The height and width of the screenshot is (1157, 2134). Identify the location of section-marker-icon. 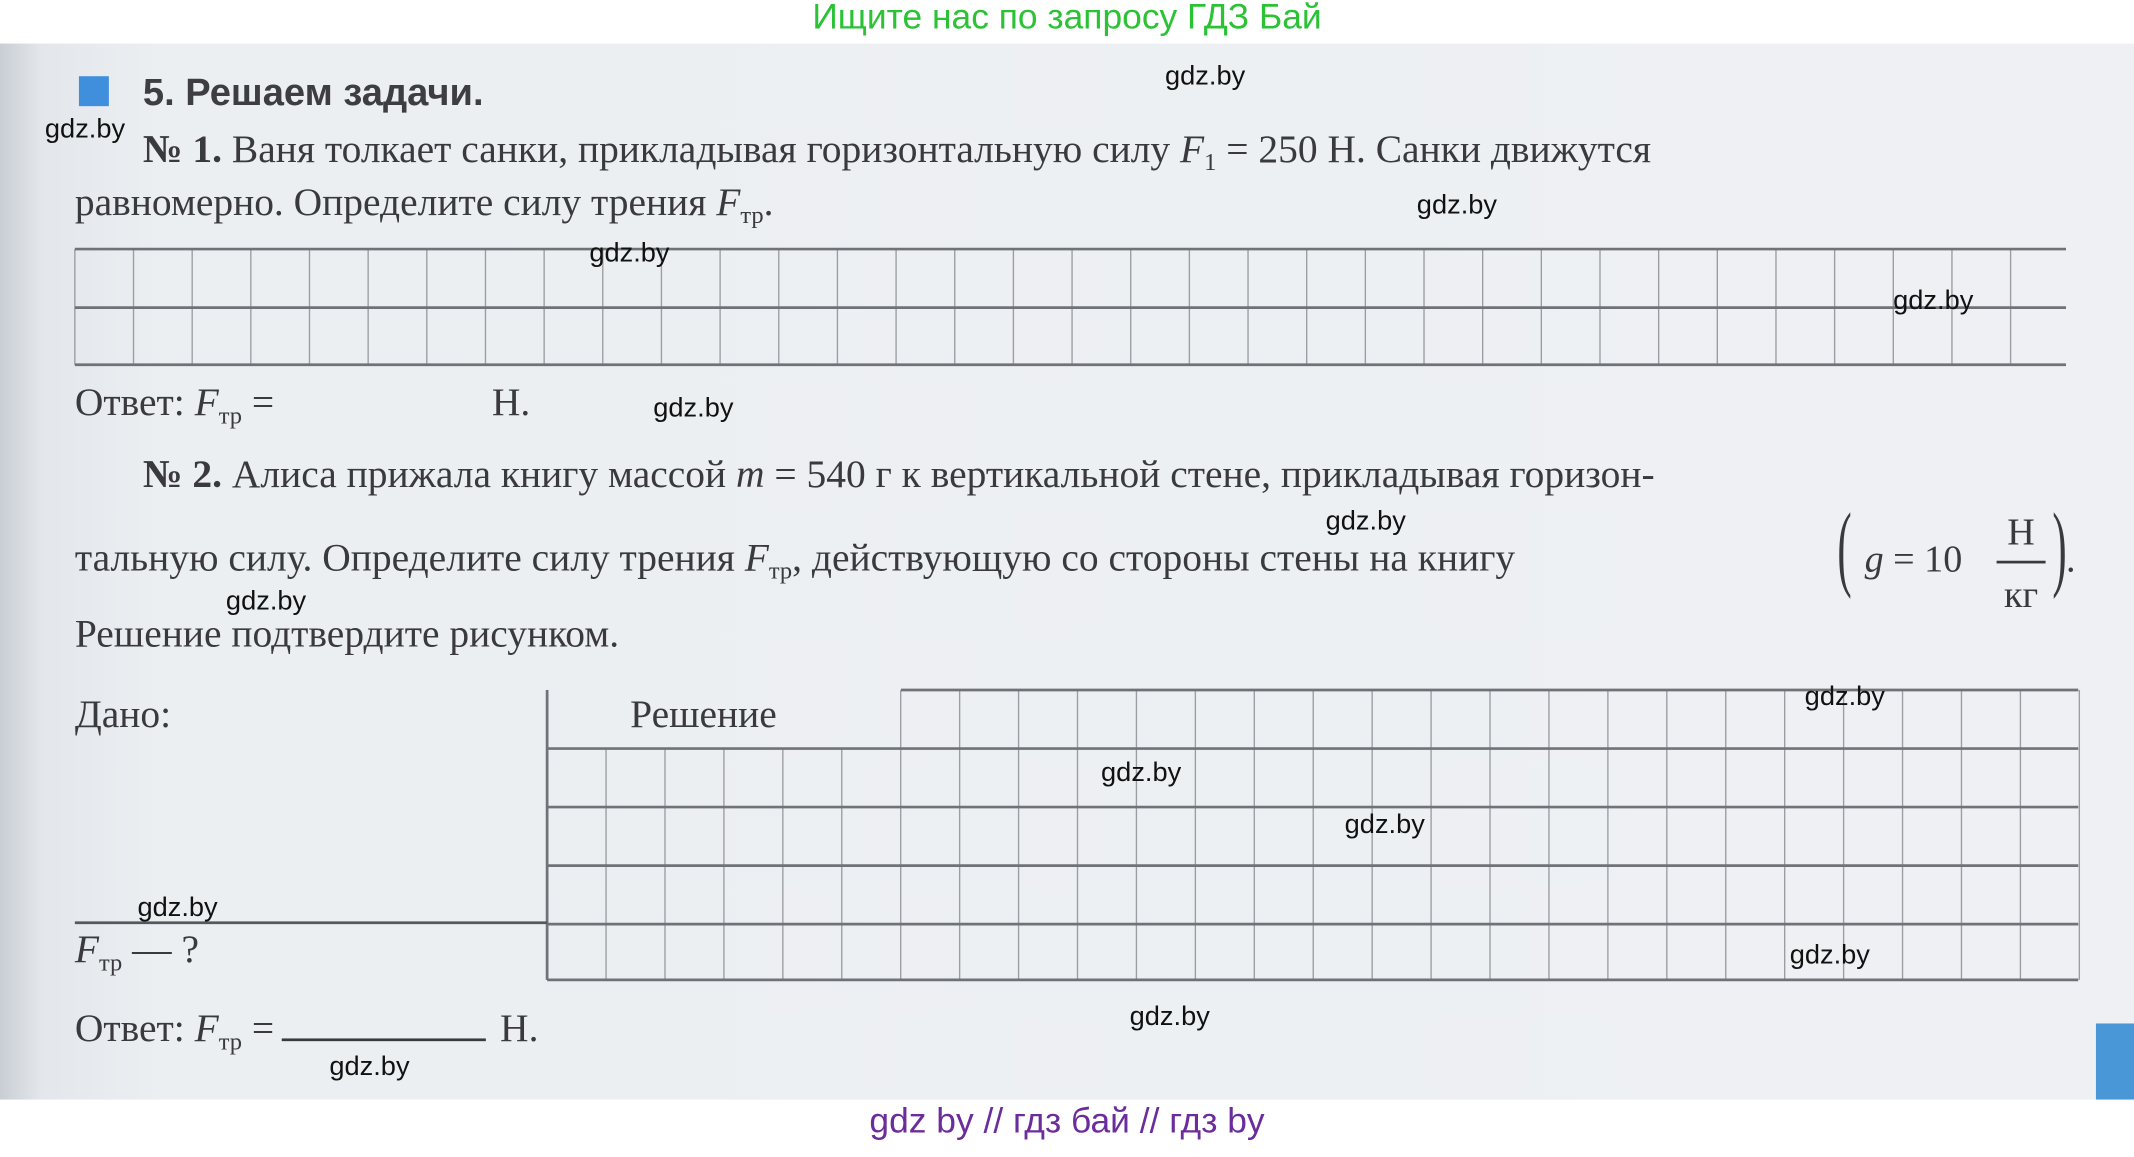
(93, 91).